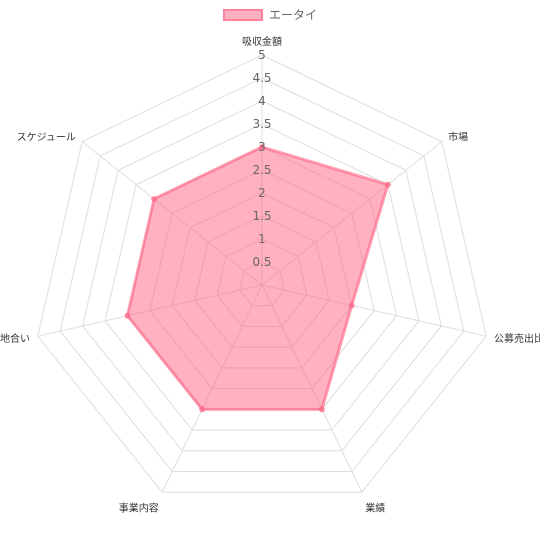 The height and width of the screenshot is (540, 540). Describe the element at coordinates (261, 262) in the screenshot. I see `tick-label: 0.5` at that location.